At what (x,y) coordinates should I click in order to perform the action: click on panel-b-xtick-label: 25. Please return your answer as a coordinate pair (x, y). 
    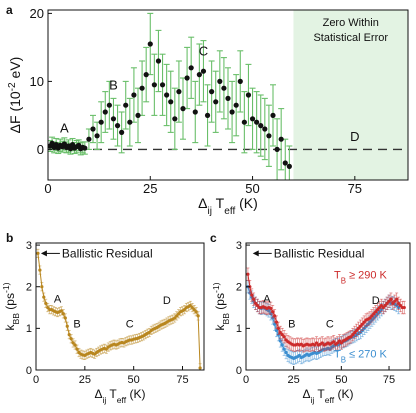
    Looking at the image, I should click on (85, 380).